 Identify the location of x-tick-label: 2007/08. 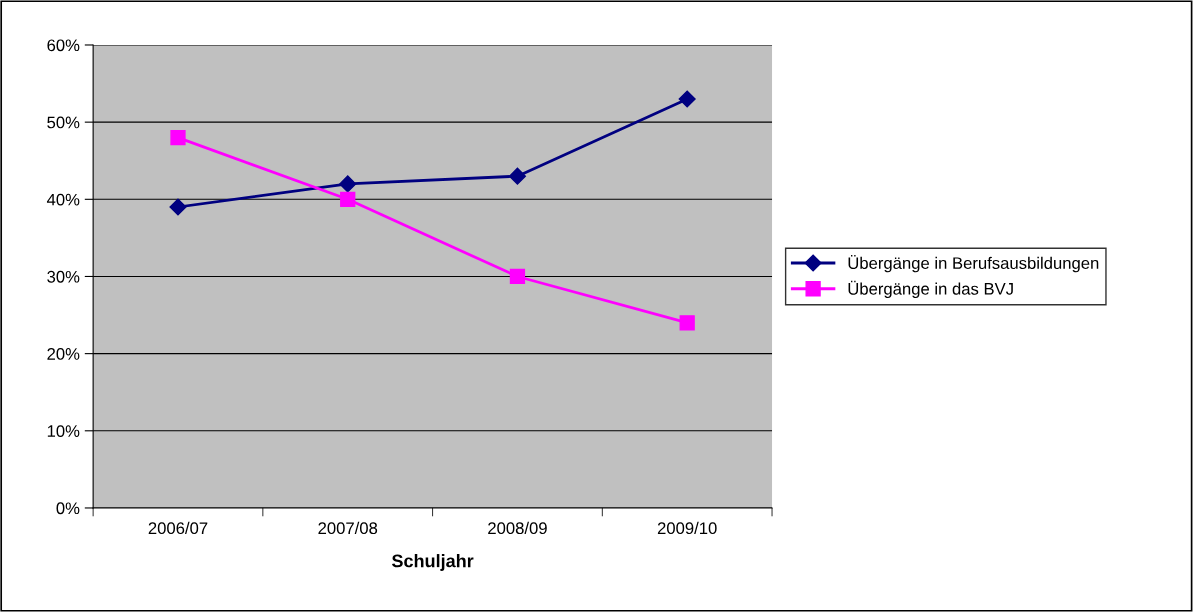
(348, 528).